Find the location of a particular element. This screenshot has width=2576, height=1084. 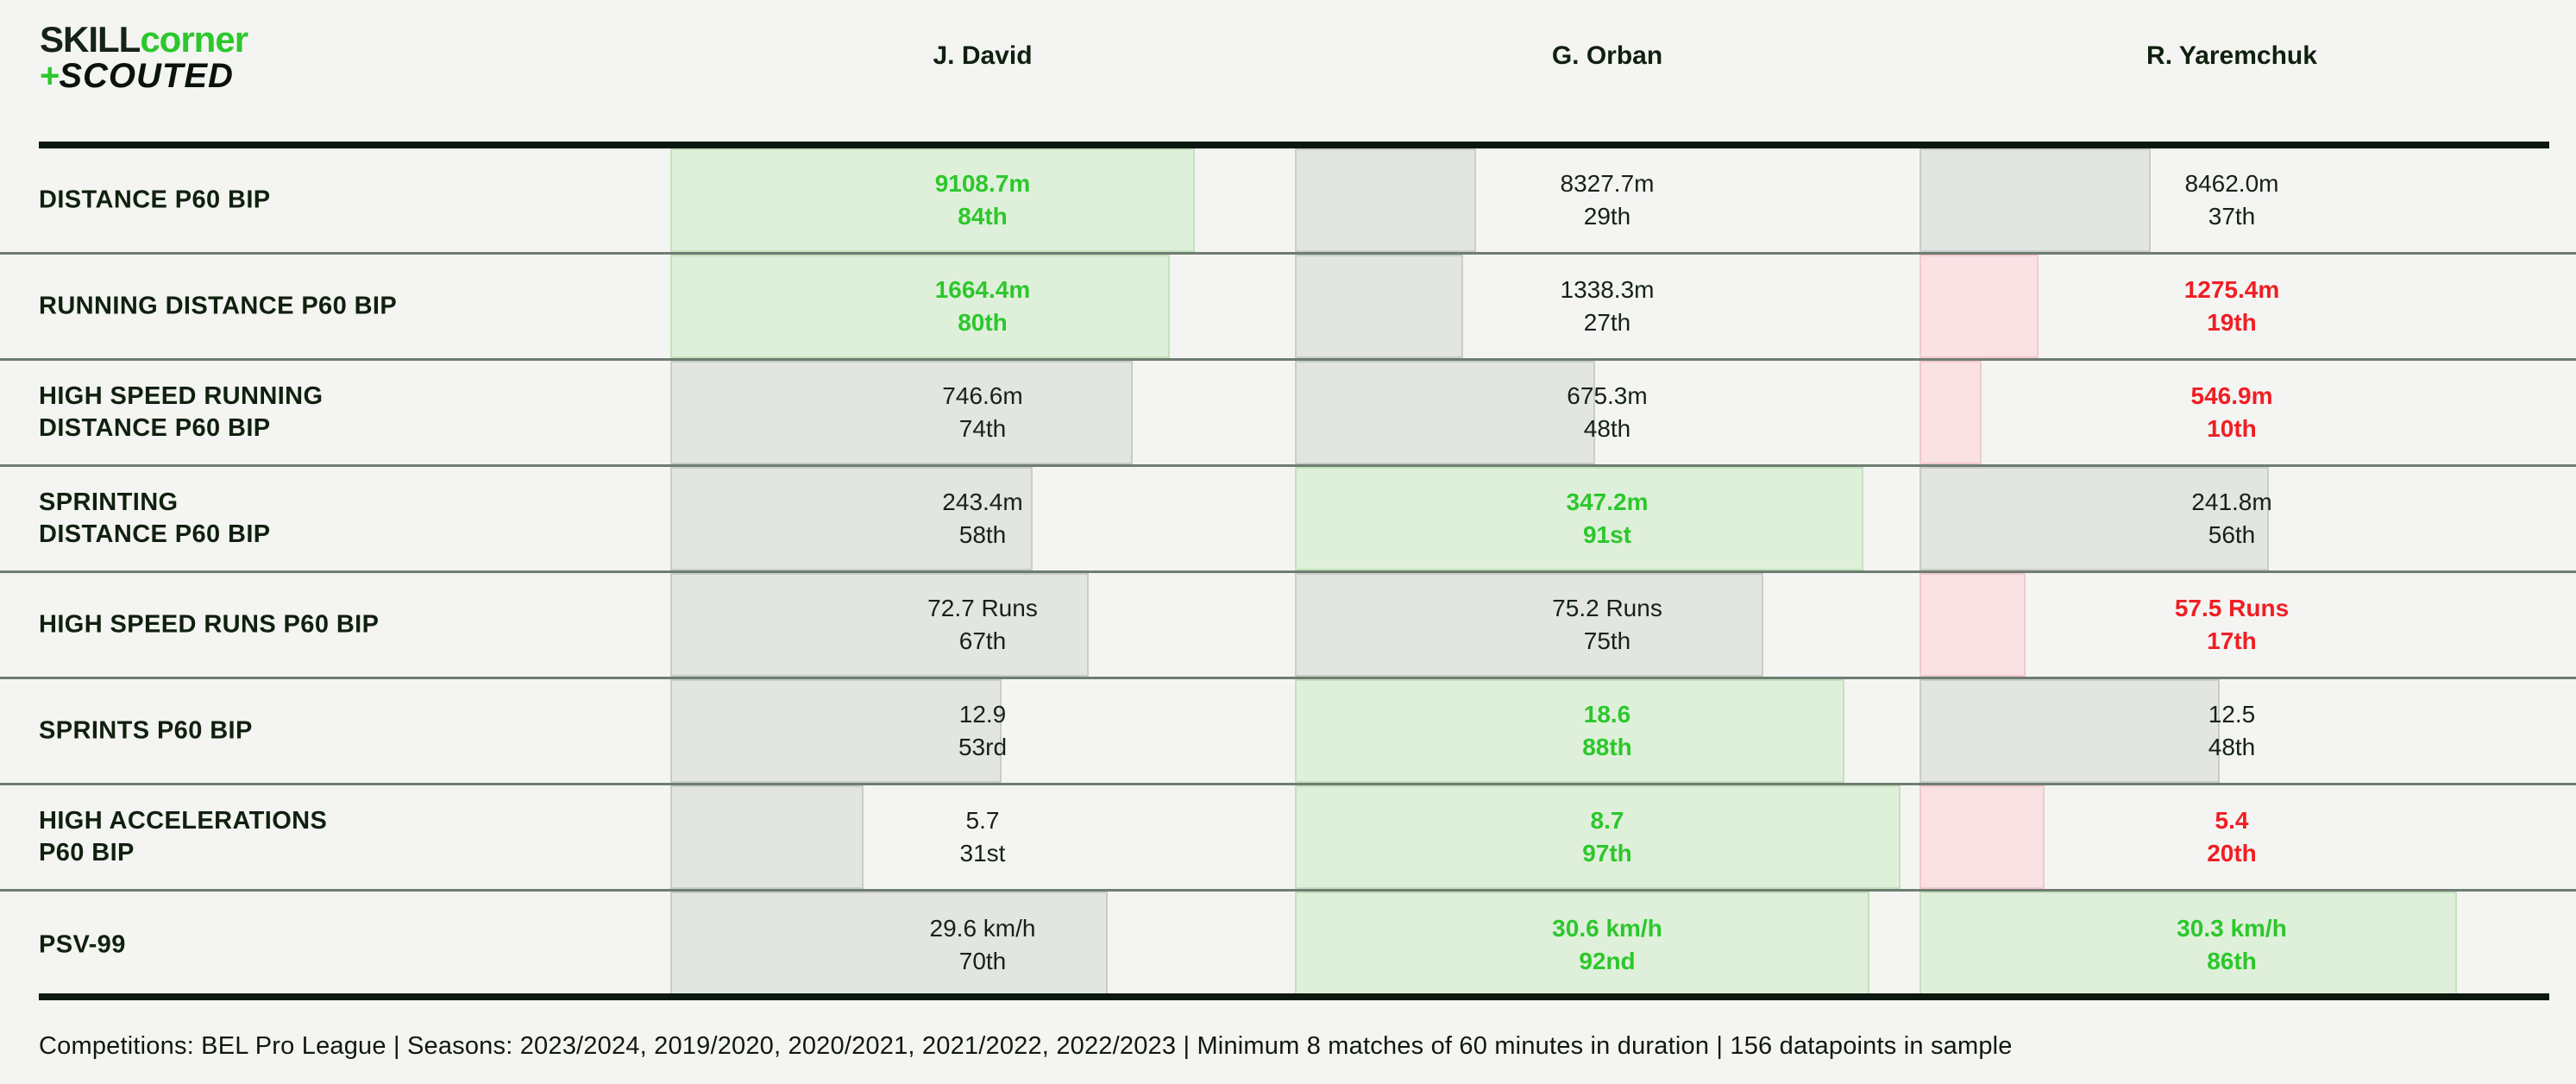

metric-cell: 12.5 48th is located at coordinates (2231, 731).